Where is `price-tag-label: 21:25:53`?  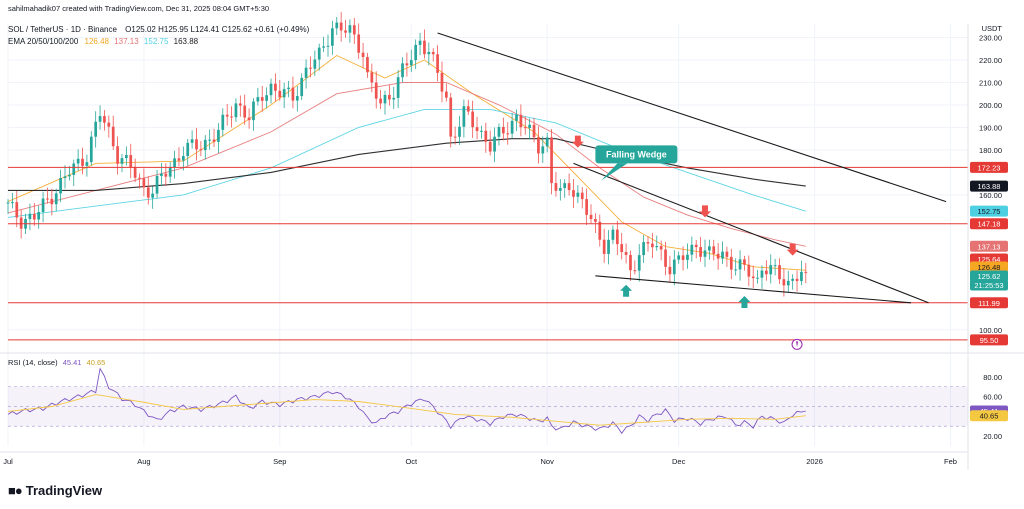
price-tag-label: 21:25:53 is located at coordinates (988, 285).